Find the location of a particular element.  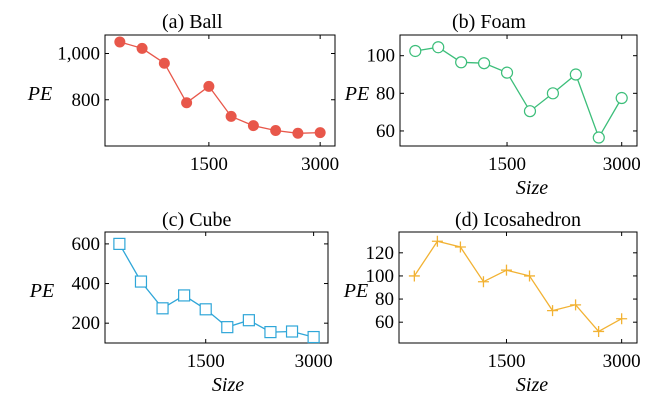

y-tick-label: 1,000 is located at coordinates (78, 54).